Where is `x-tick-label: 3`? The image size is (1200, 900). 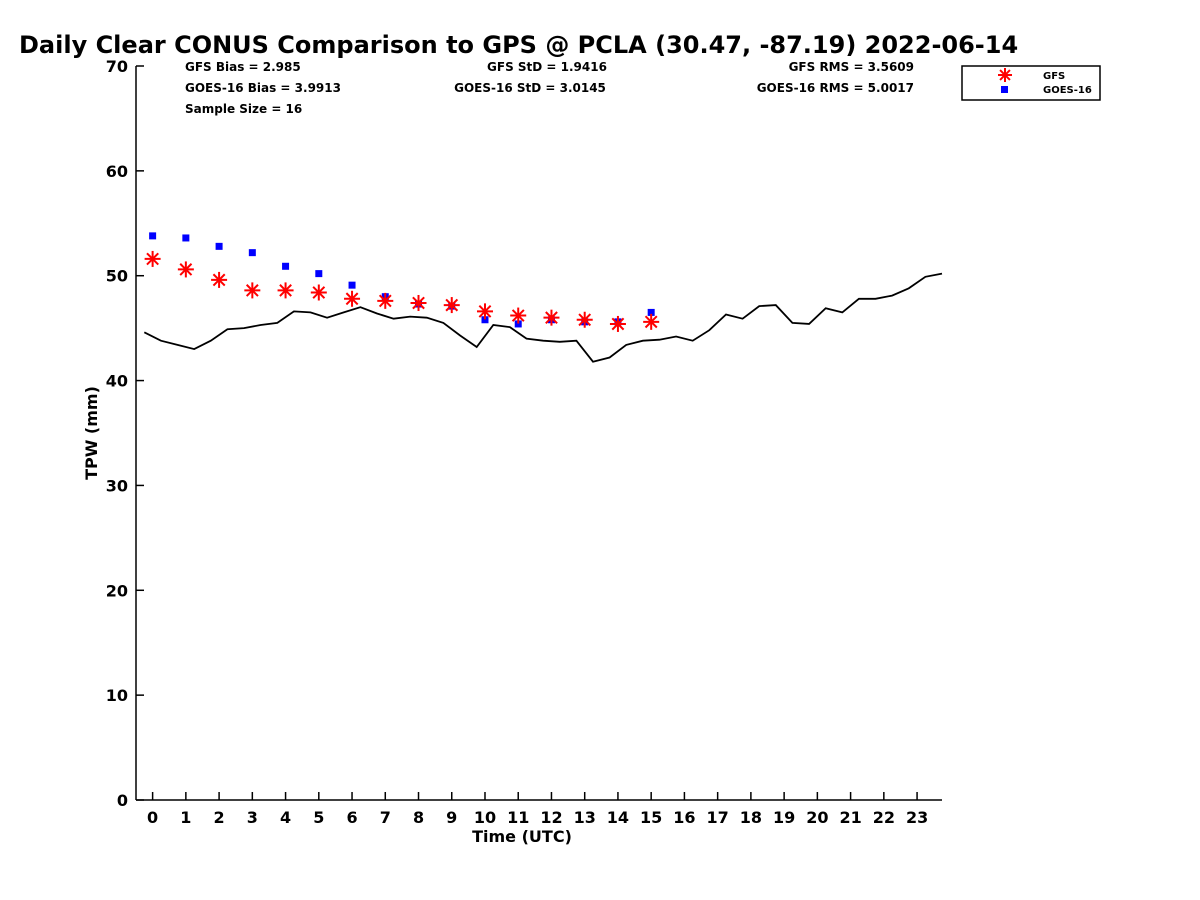
x-tick-label: 3 is located at coordinates (252, 817).